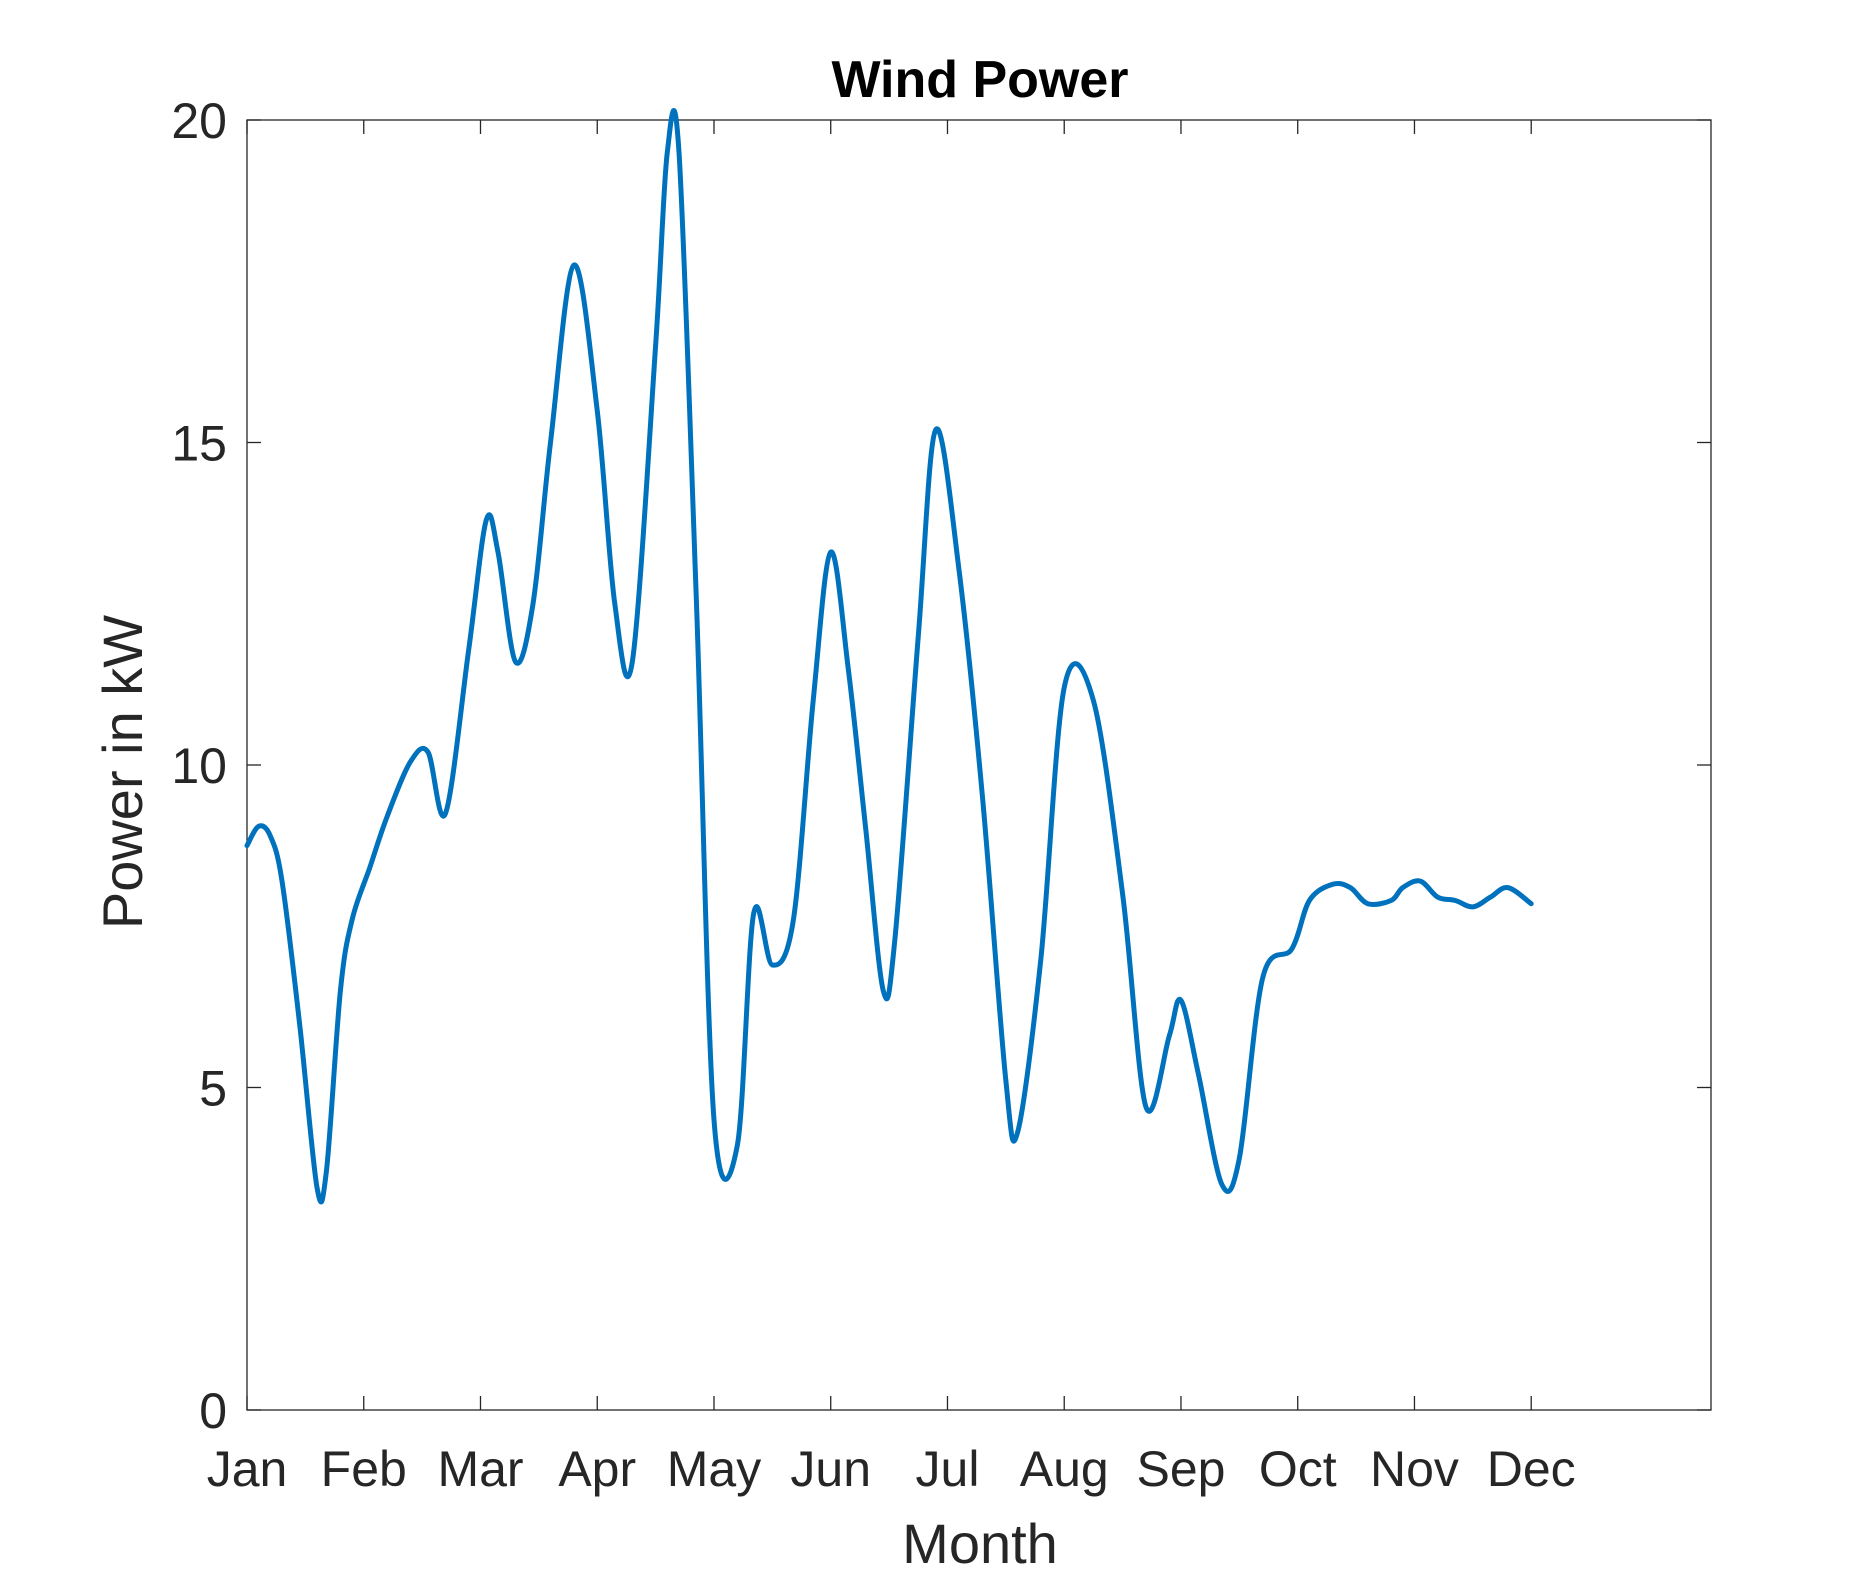 This screenshot has height=1573, width=1875. I want to click on x-tick-label: Nov, so click(1414, 1469).